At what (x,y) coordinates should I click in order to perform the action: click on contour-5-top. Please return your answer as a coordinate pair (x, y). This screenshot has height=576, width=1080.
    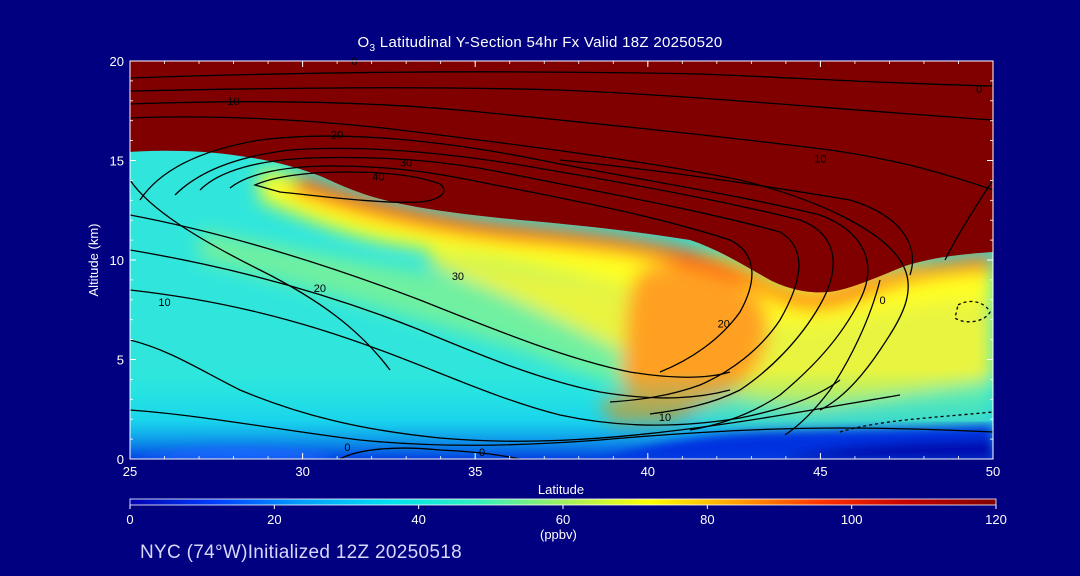
    Looking at the image, I should click on (561, 104).